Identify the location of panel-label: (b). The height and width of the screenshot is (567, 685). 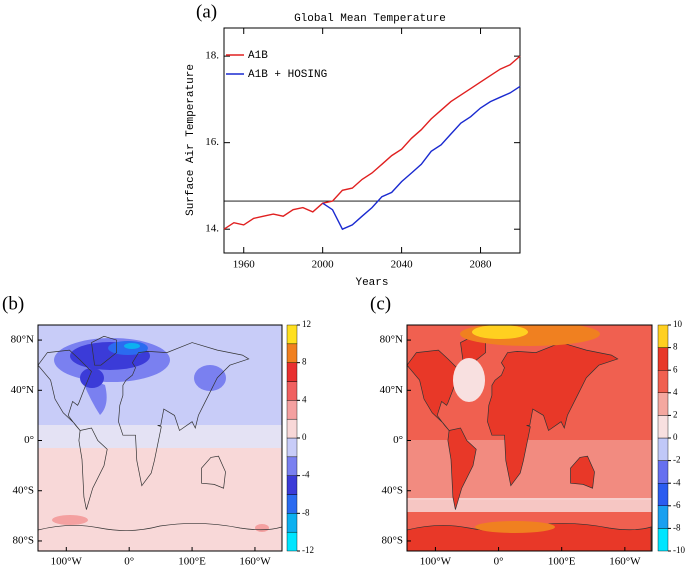
(13, 303).